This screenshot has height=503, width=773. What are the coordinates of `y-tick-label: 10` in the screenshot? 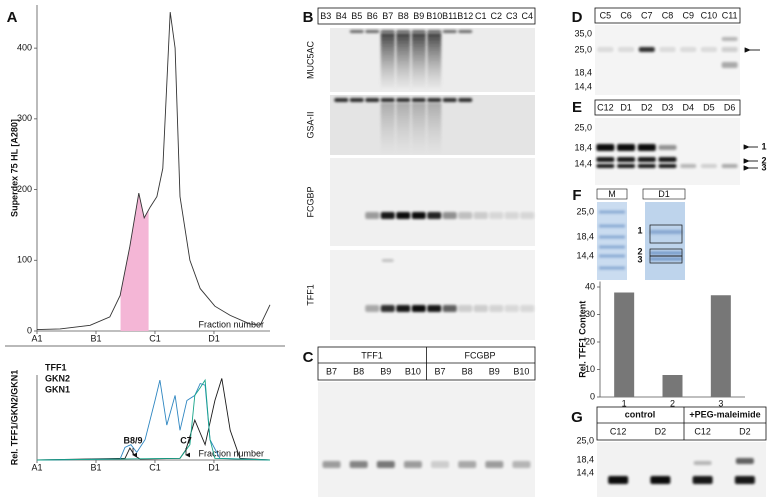 It's located at (590, 369).